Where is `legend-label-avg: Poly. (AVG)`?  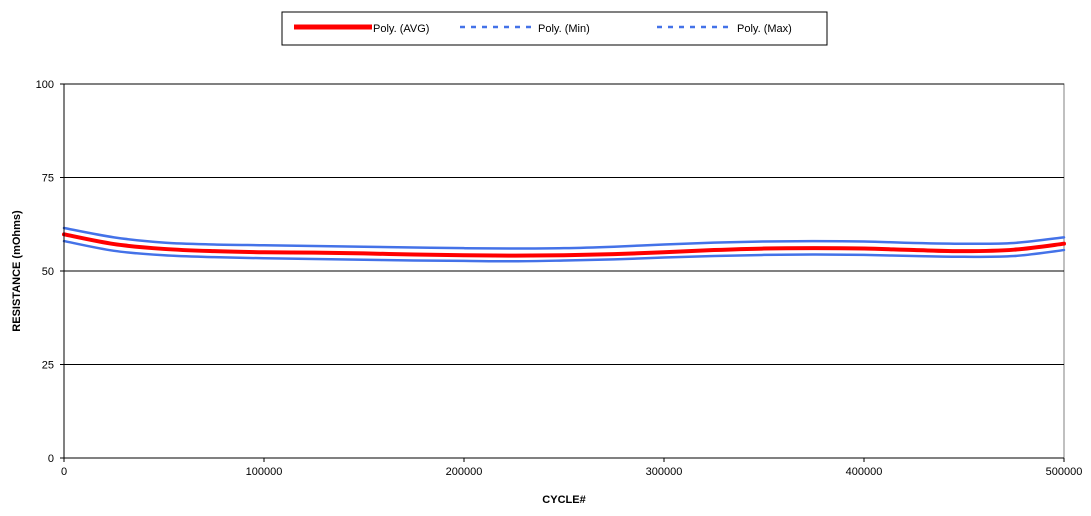 legend-label-avg: Poly. (AVG) is located at coordinates (401, 29).